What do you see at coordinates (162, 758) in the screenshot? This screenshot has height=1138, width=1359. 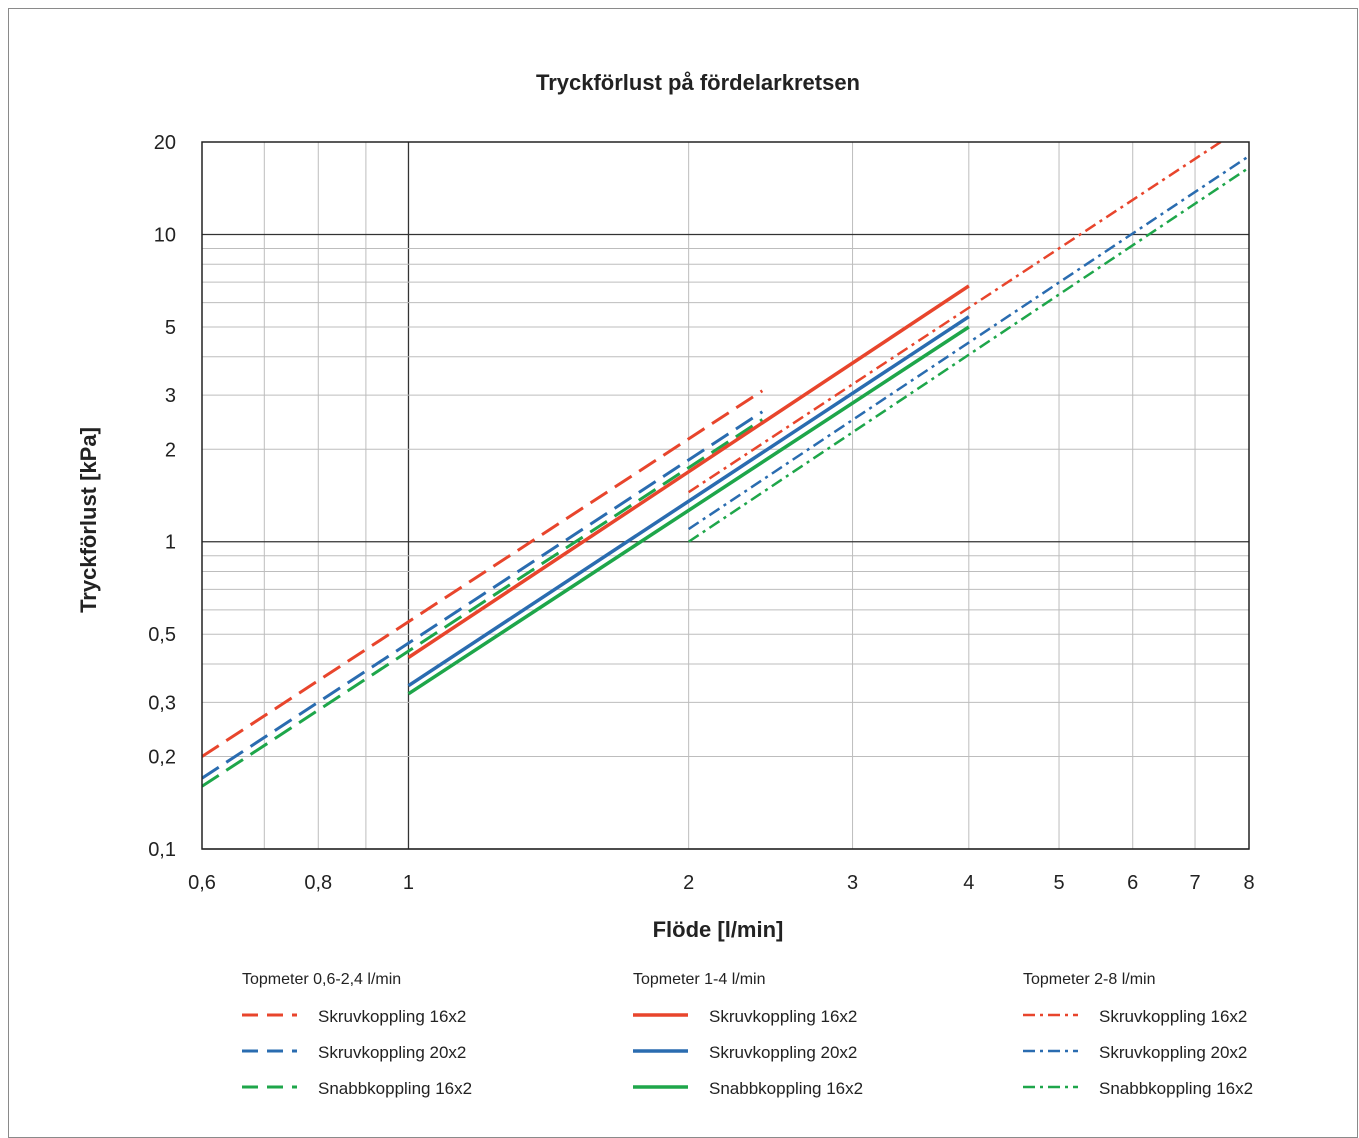 I see `y-tick-label: 0,2` at bounding box center [162, 758].